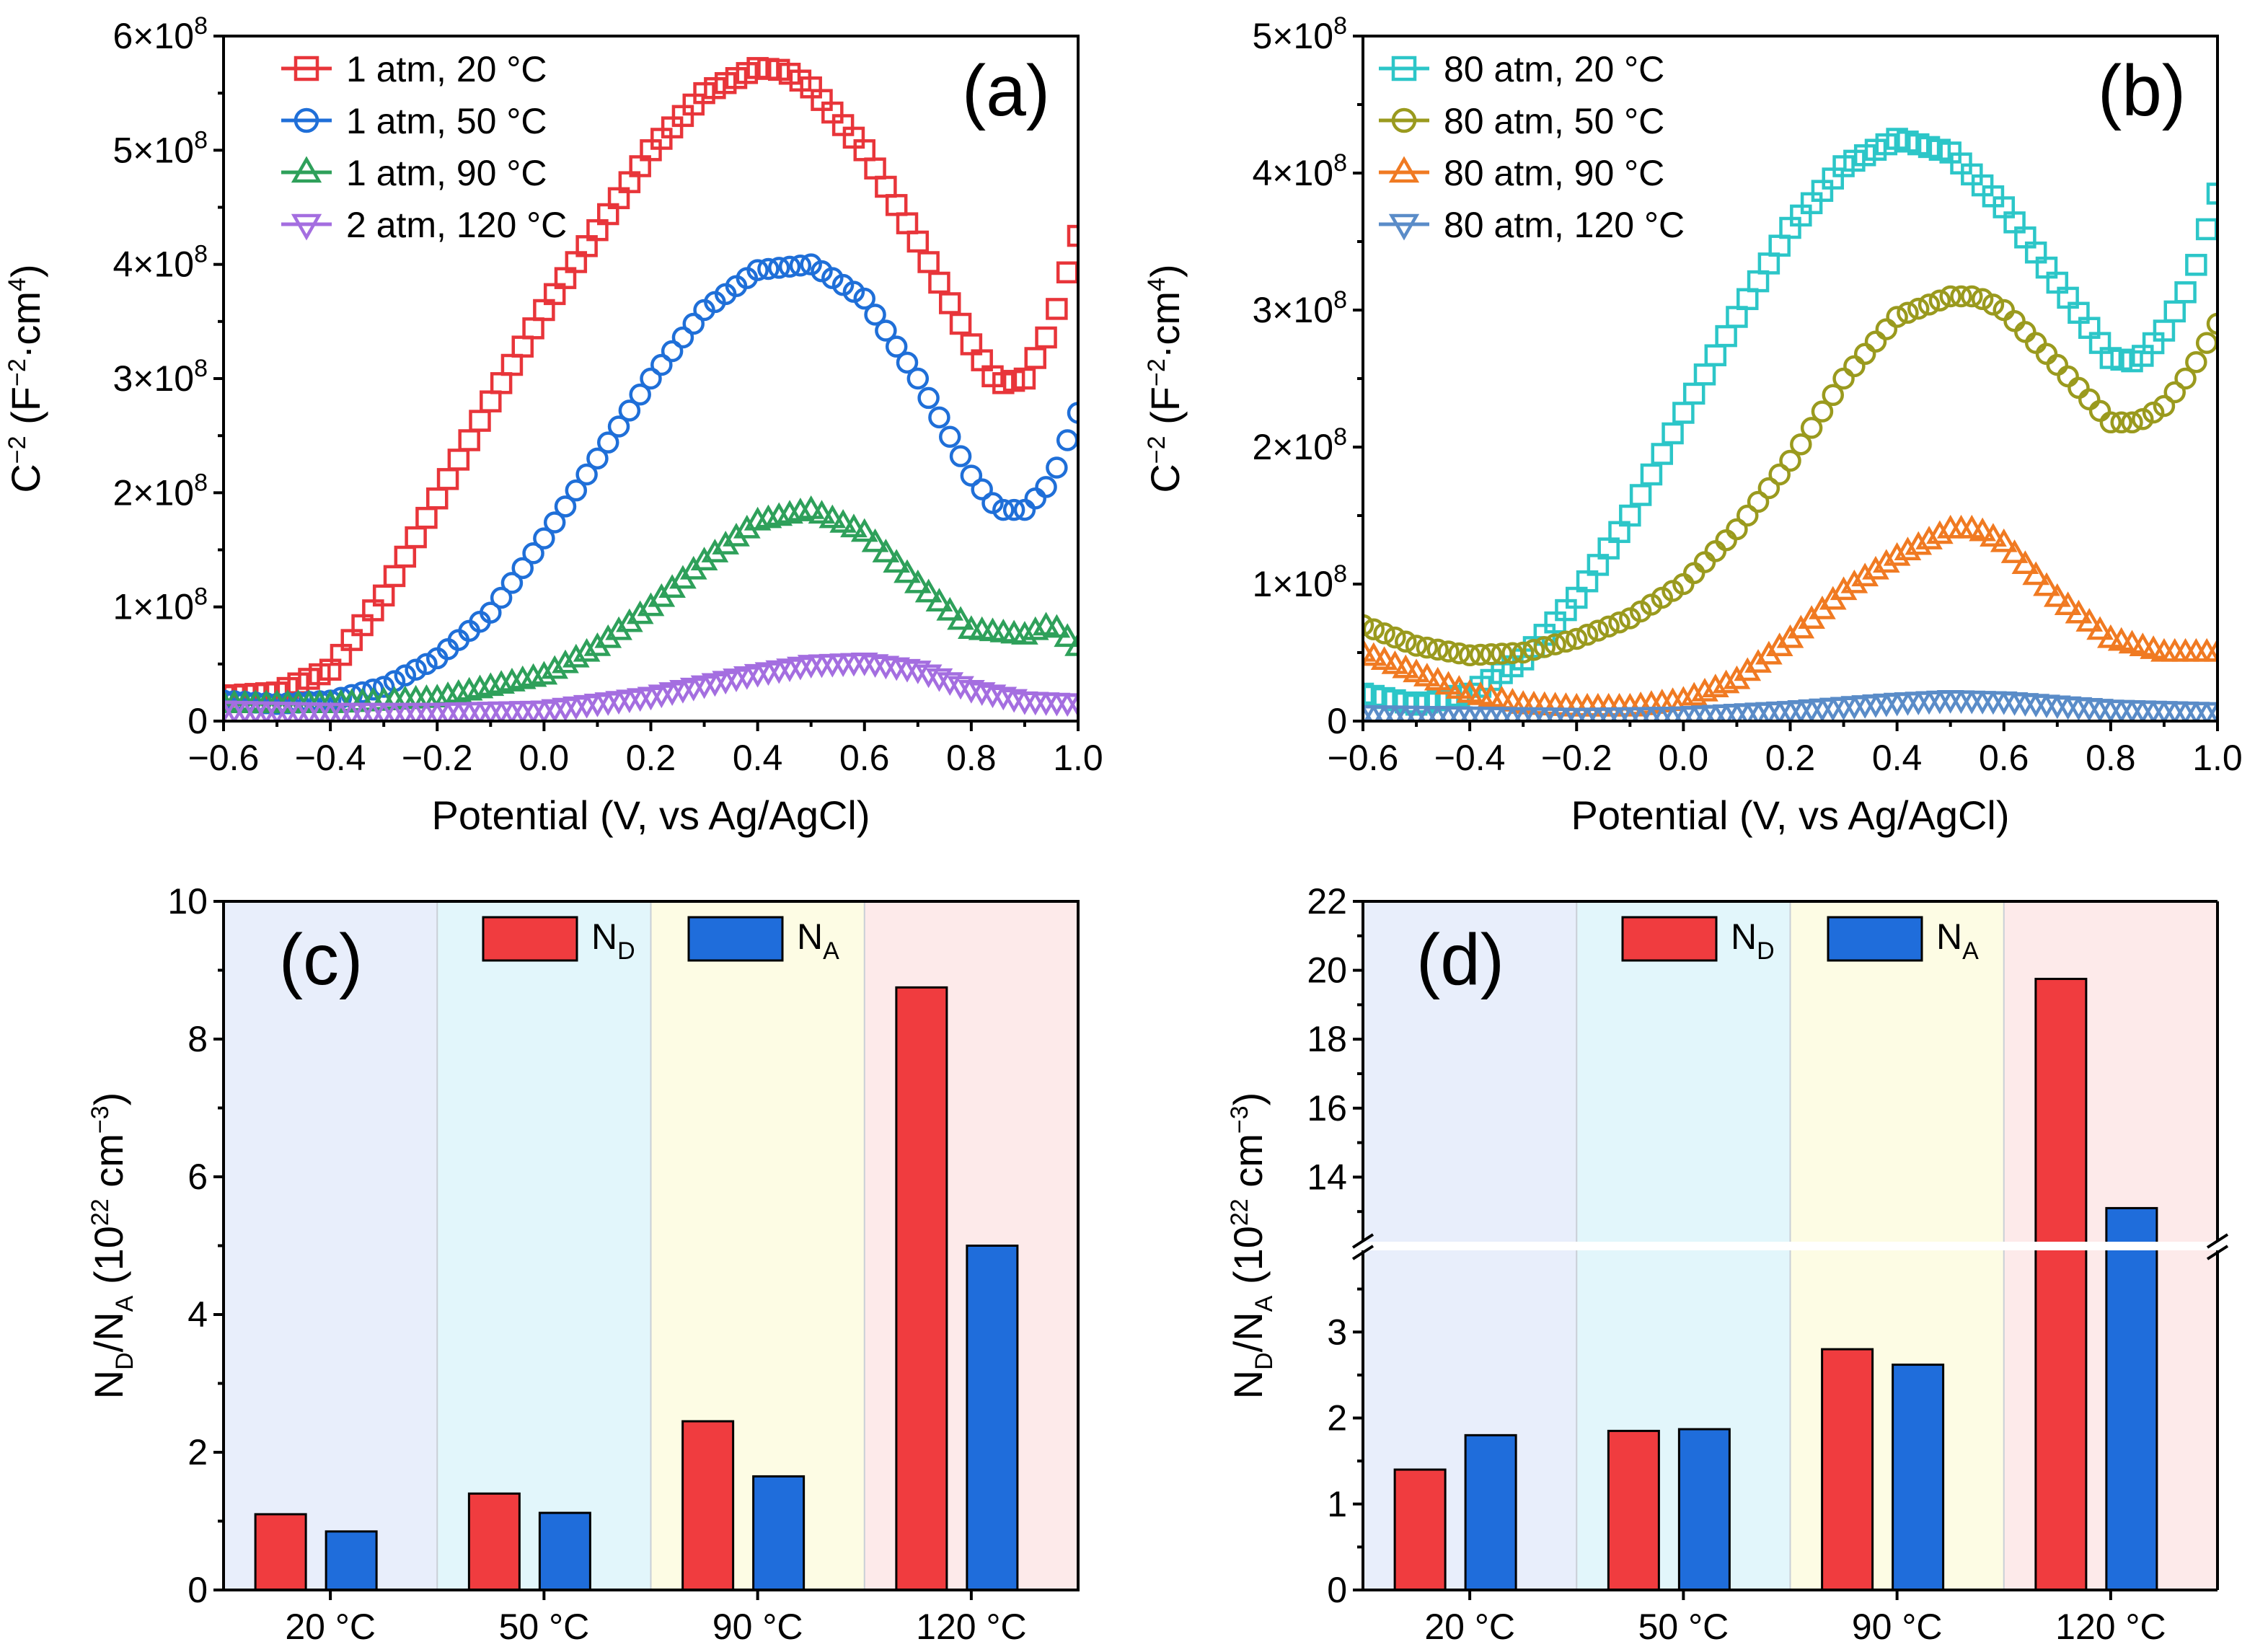 The height and width of the screenshot is (1652, 2255). Describe the element at coordinates (1327, 901) in the screenshot. I see `y-tick-label: 22` at that location.